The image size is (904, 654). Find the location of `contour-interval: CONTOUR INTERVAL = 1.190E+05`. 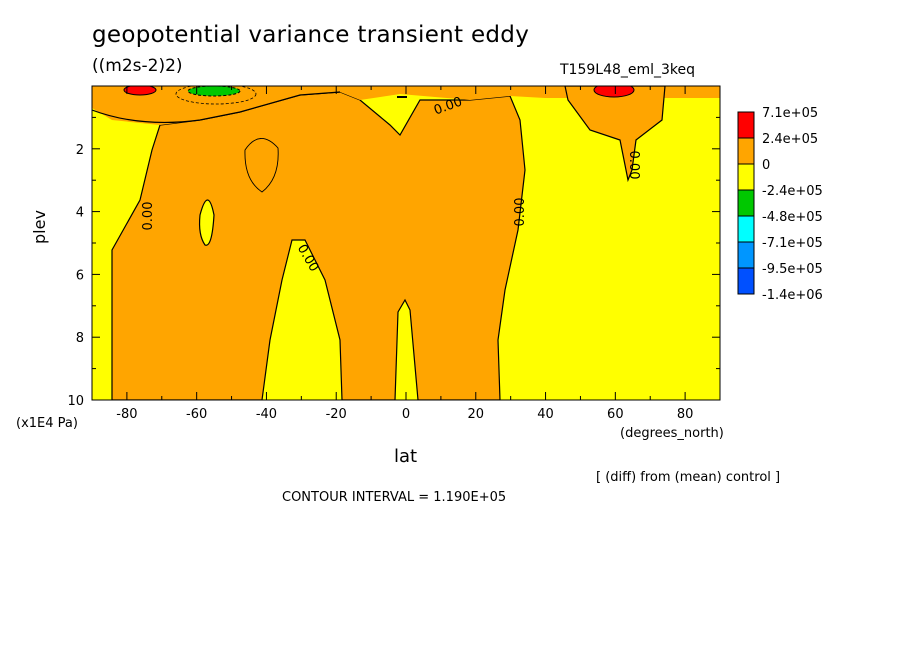

contour-interval: CONTOUR INTERVAL = 1.190E+05 is located at coordinates (394, 497).